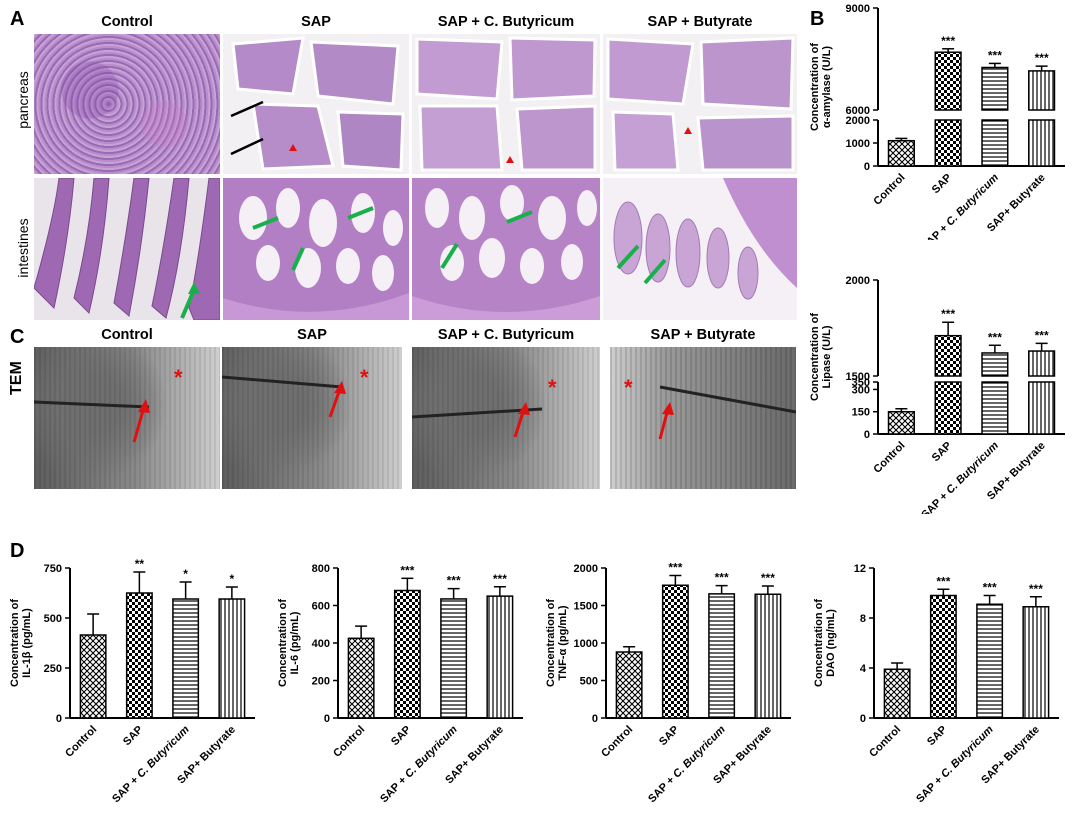 This screenshot has width=1072, height=822. What do you see at coordinates (151, 764) in the screenshot?
I see `il1b-xtick-label: SAP + C. Butyricum` at bounding box center [151, 764].